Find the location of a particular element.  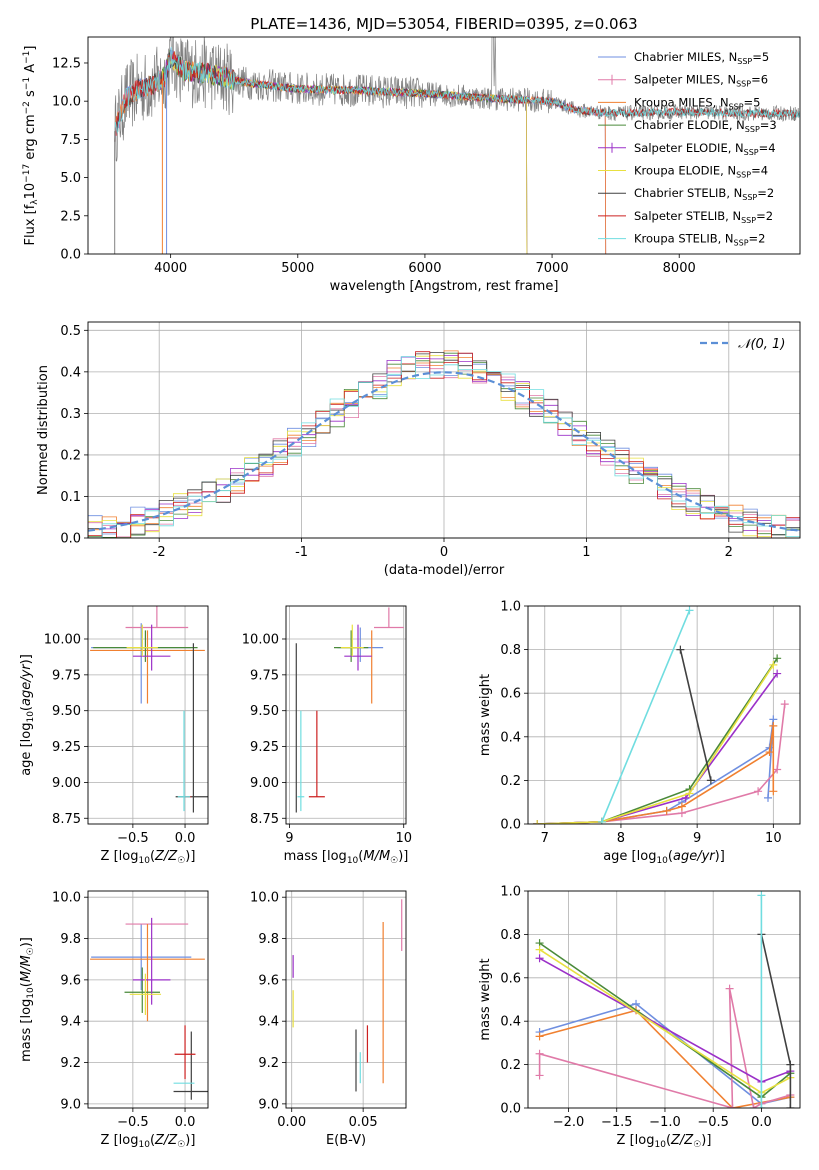

x-tick-label: 0.05 is located at coordinates (363, 1122).